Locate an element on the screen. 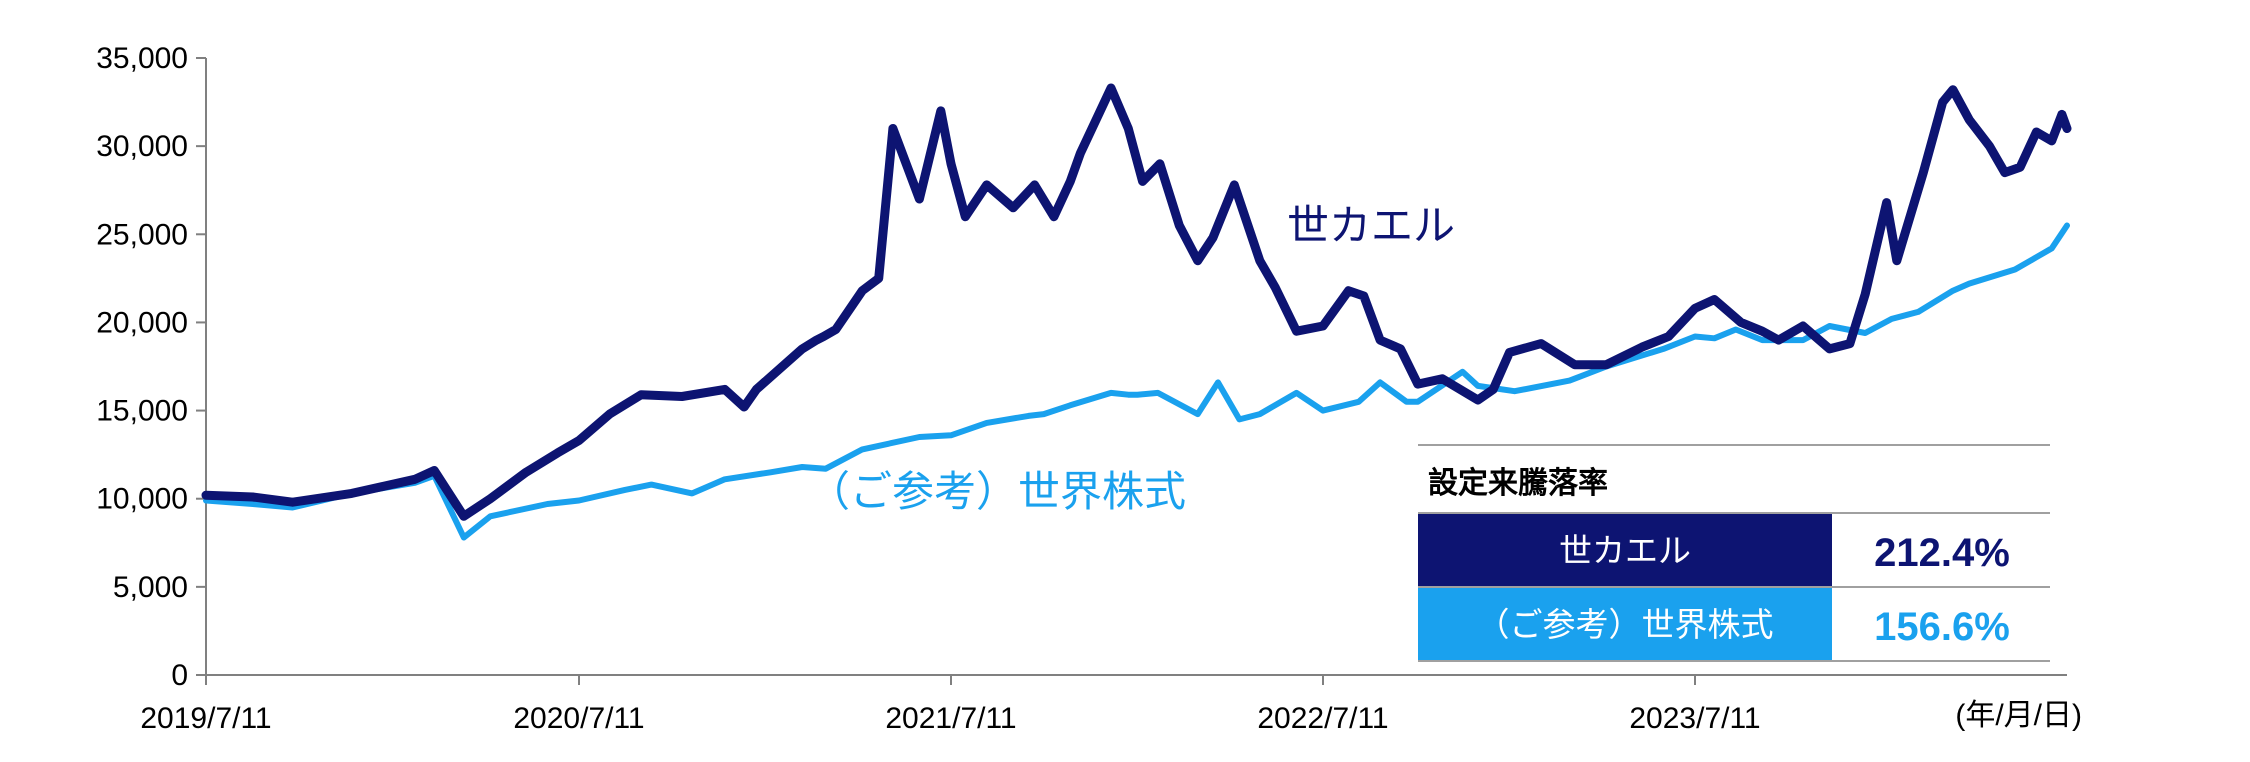 This screenshot has width=2250, height=762. y-tick-label: 20,000 is located at coordinates (142, 322).